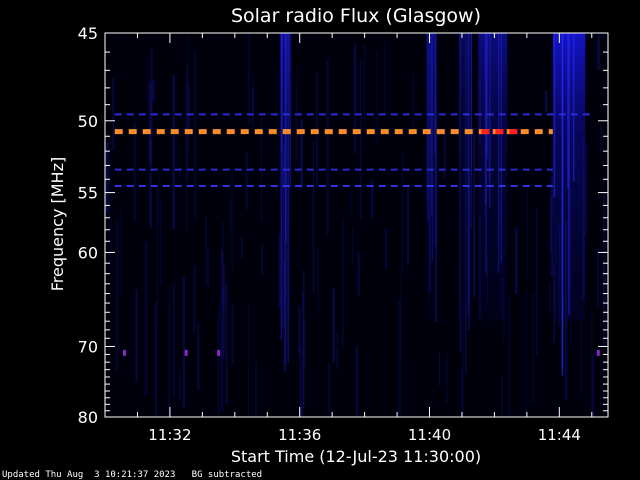  I want to click on y-tick-label: 50, so click(88, 121).